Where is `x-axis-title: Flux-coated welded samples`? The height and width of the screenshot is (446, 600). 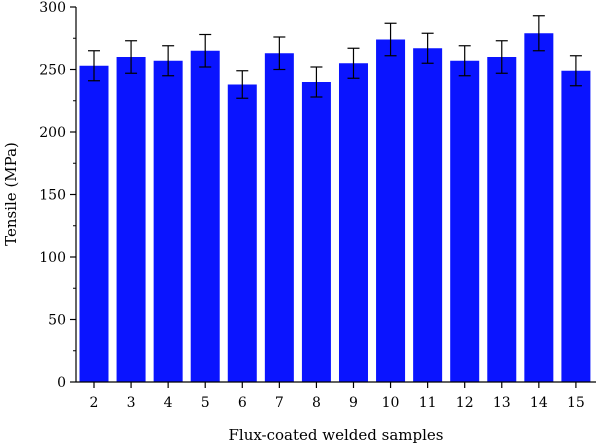
x-axis-title: Flux-coated welded samples is located at coordinates (336, 435).